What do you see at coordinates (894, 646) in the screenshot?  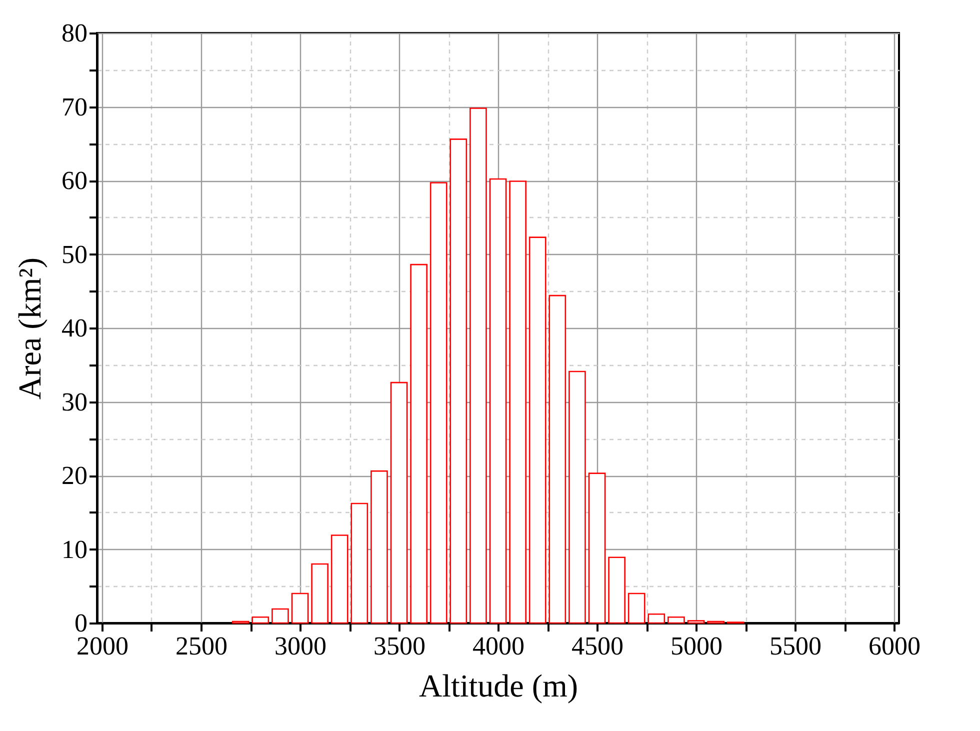 I see `x-tick-label: 6000` at bounding box center [894, 646].